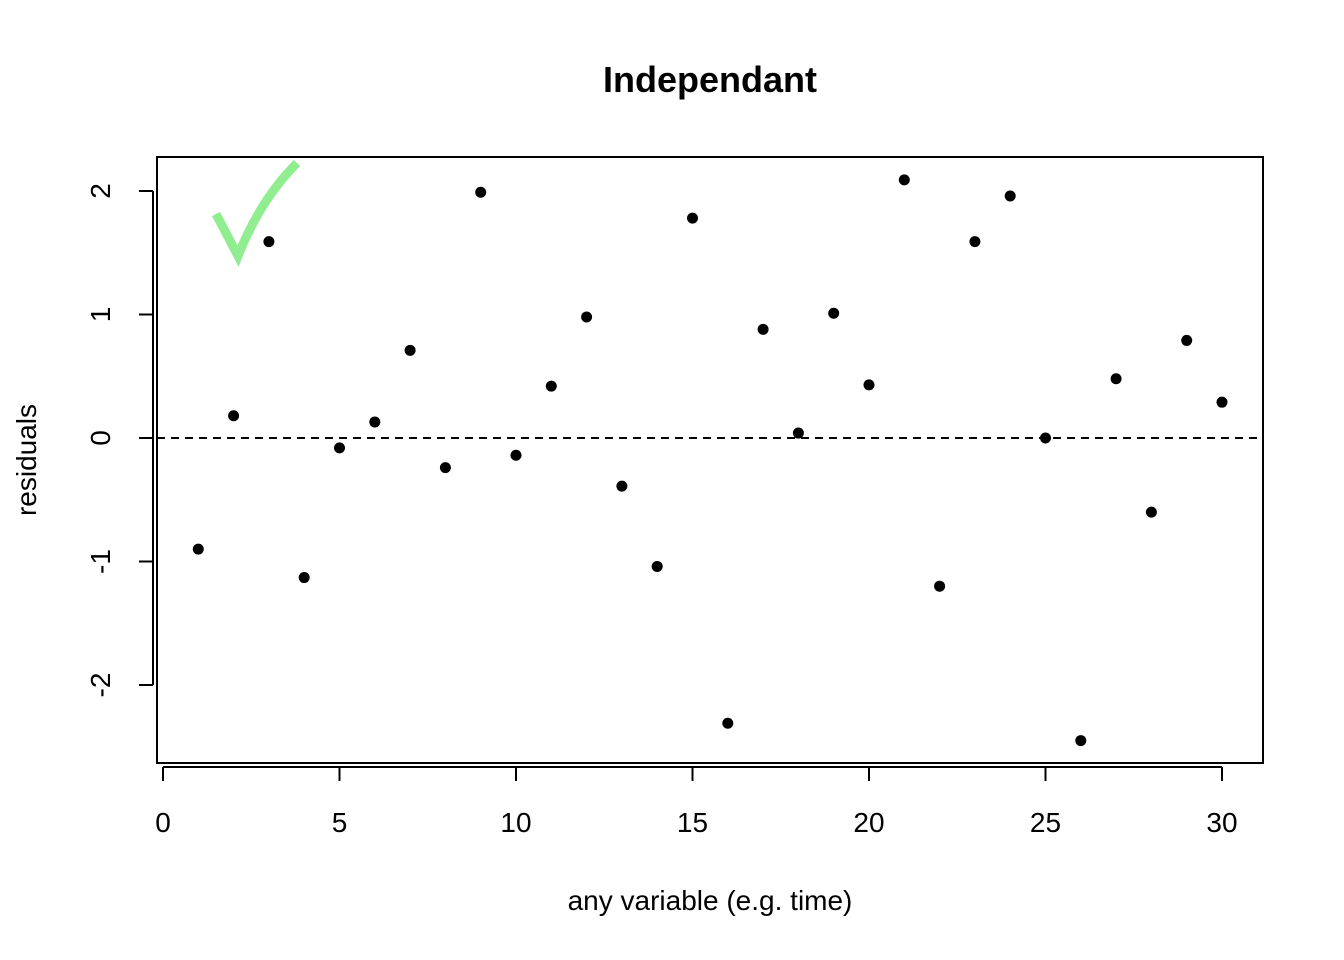  Describe the element at coordinates (515, 822) in the screenshot. I see `x-tick-label: 10` at that location.